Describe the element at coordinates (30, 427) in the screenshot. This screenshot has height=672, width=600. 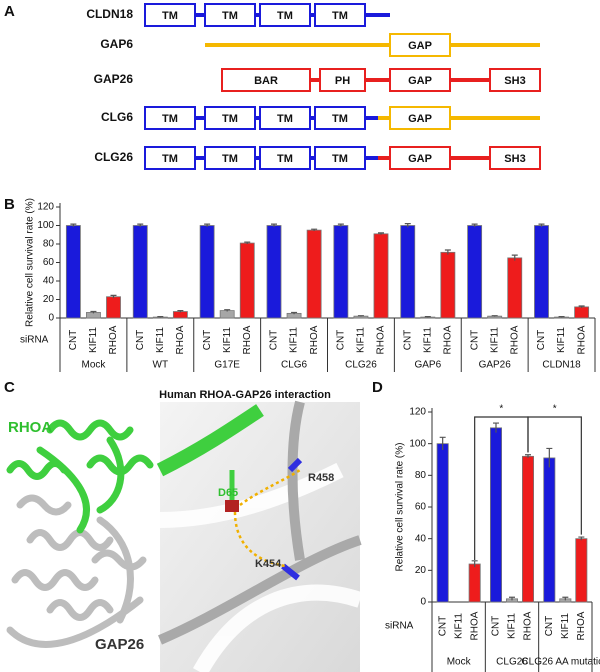
I see `structure-label: RHOA` at that location.